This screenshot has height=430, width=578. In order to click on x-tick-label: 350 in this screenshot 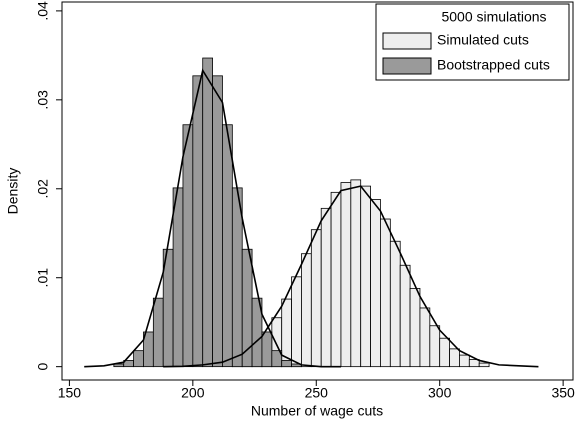, I will do `click(563, 393)`.